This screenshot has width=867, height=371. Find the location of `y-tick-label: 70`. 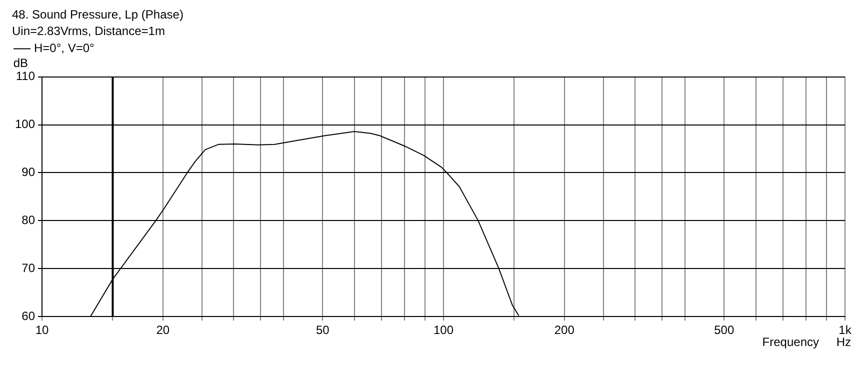

y-tick-label: 70 is located at coordinates (29, 267).